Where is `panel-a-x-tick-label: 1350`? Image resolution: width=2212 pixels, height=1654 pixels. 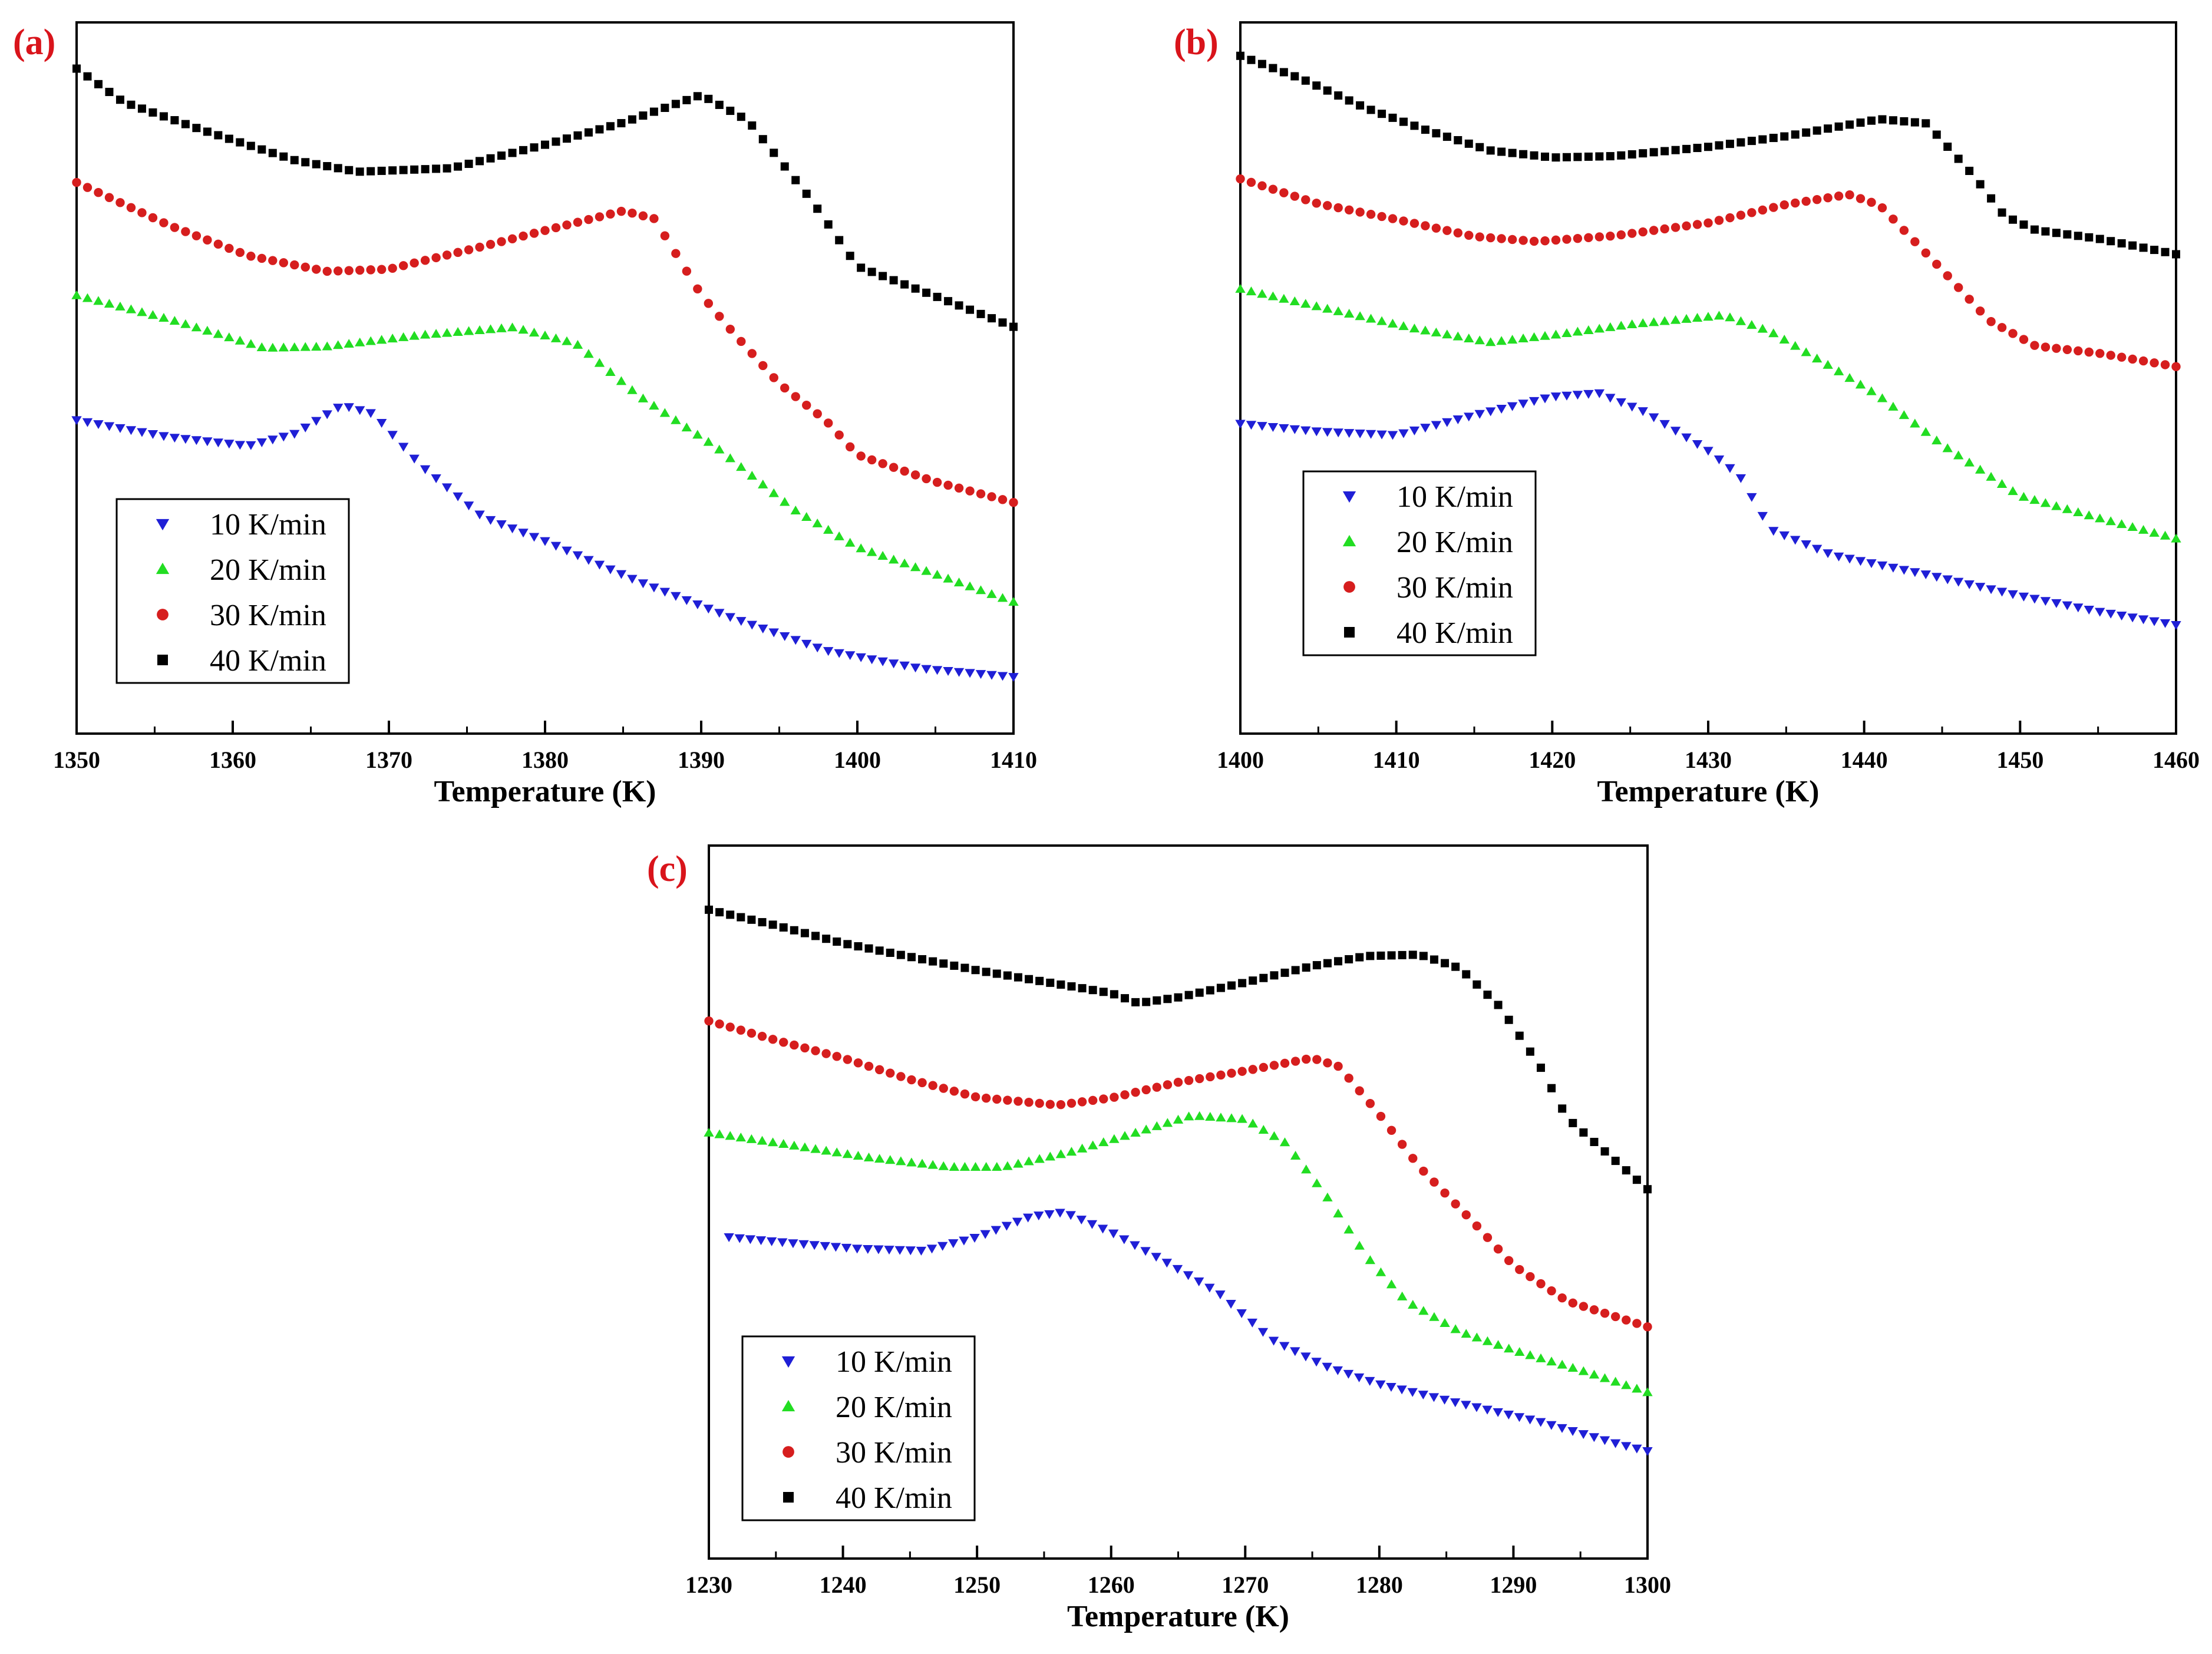 panel-a-x-tick-label: 1350 is located at coordinates (76, 760).